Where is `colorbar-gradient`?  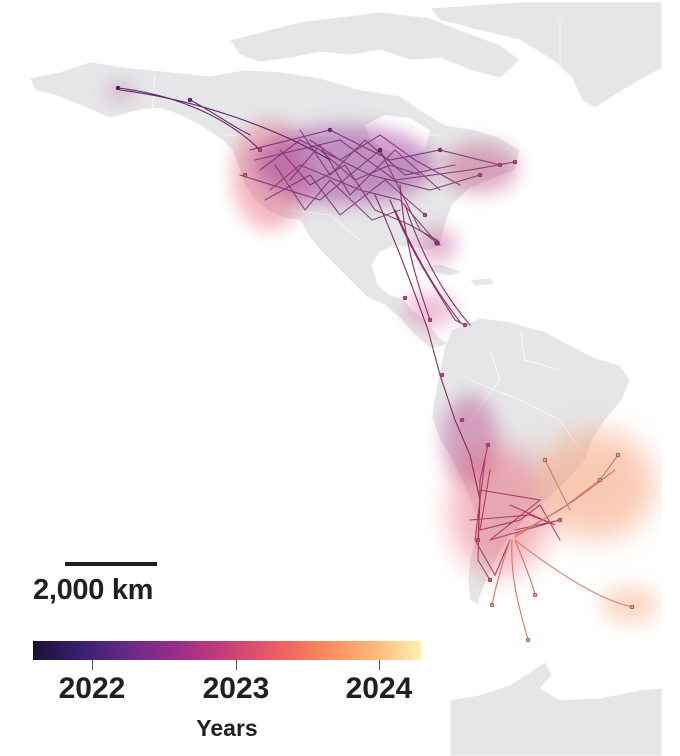
colorbar-gradient is located at coordinates (227, 650).